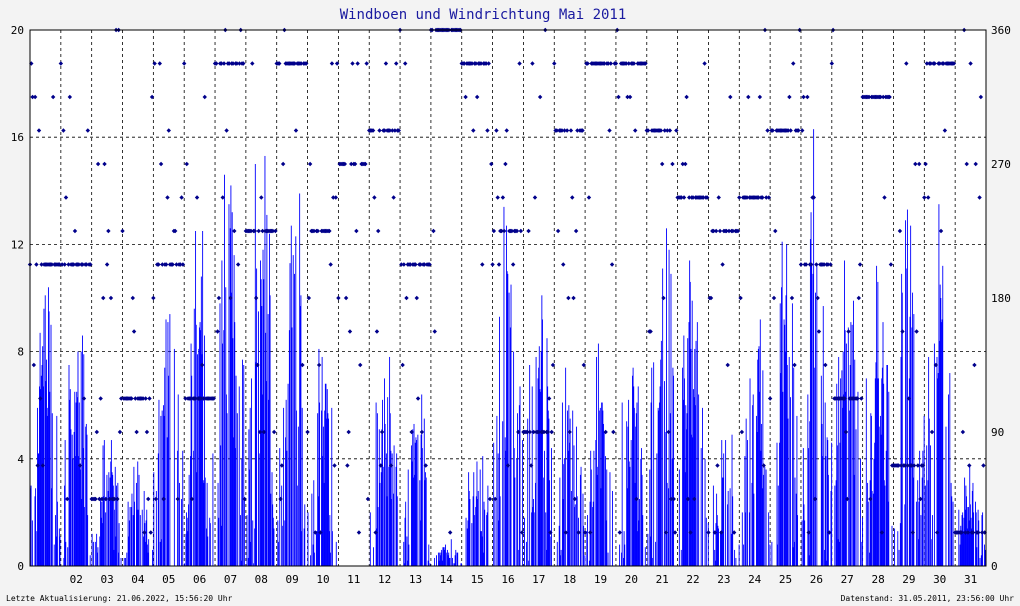  What do you see at coordinates (755, 579) in the screenshot?
I see `x-tick-label: 24` at bounding box center [755, 579].